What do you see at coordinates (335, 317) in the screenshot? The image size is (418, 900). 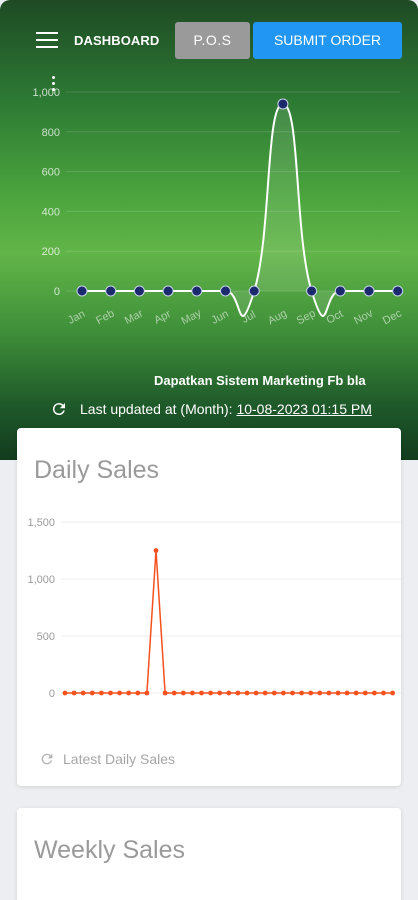 I see `x-tick-label: Oct` at bounding box center [335, 317].